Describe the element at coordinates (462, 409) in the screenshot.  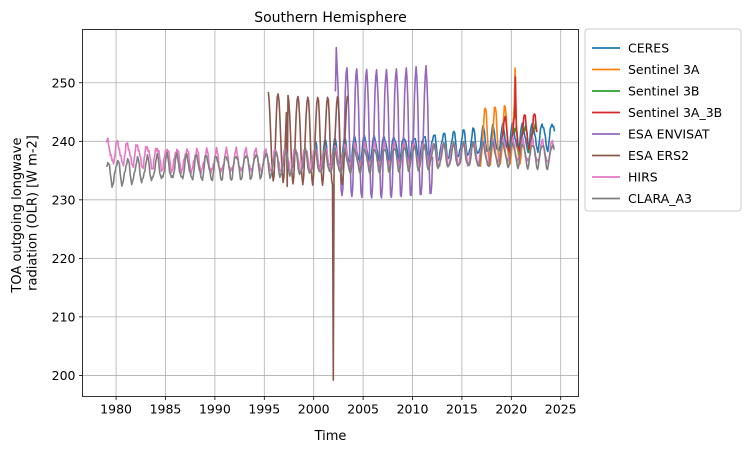
I see `x-tick-label: 2015` at that location.